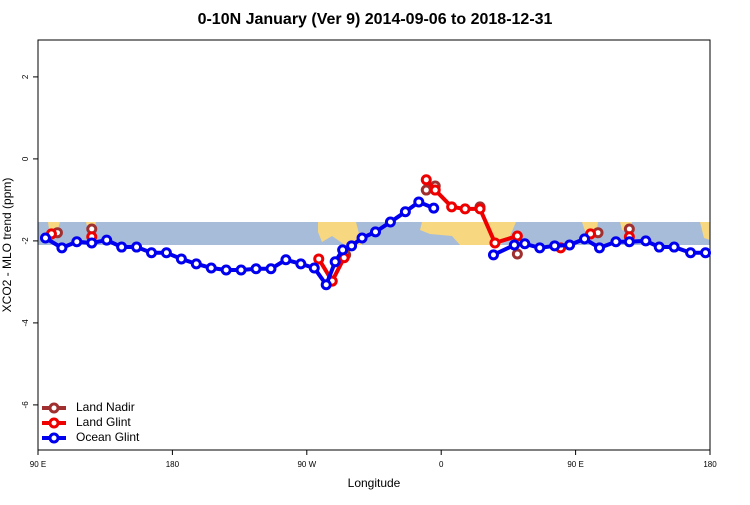 This screenshot has height=505, width=750. What do you see at coordinates (374, 483) in the screenshot?
I see `x-axis-label: Longitude` at bounding box center [374, 483].